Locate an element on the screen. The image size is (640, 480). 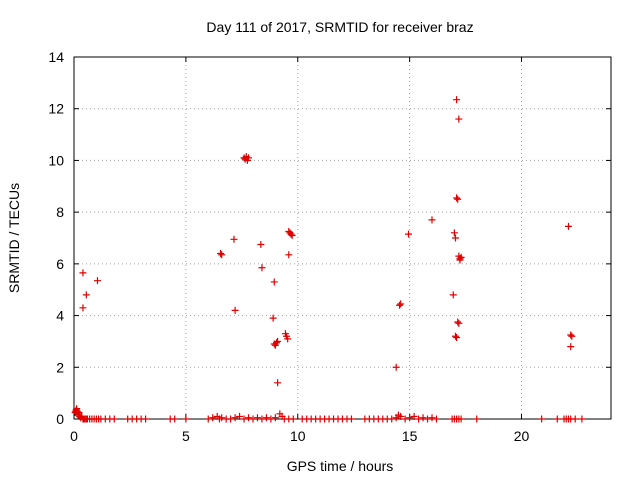
x-tick-label: 5 is located at coordinates (186, 436).